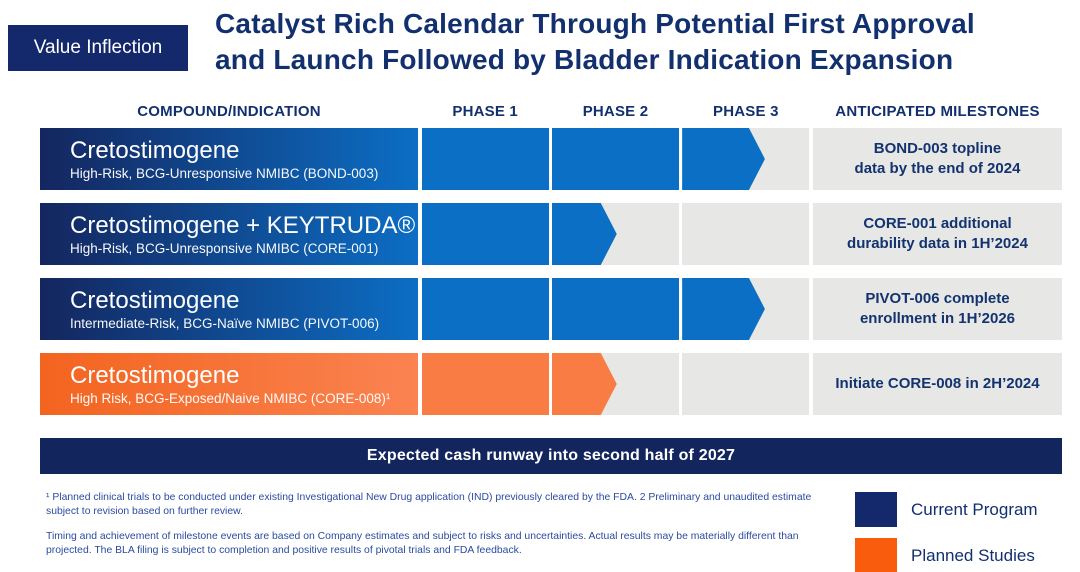  I want to click on milestone-text: BOND-003 topline data by the end of 2024, so click(937, 158).